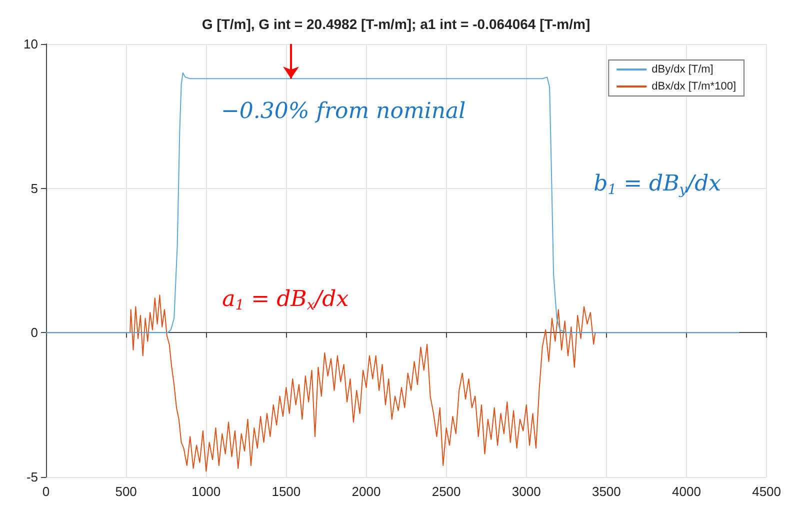 The image size is (792, 513). Describe the element at coordinates (31, 44) in the screenshot. I see `y-tick-label: 10` at that location.